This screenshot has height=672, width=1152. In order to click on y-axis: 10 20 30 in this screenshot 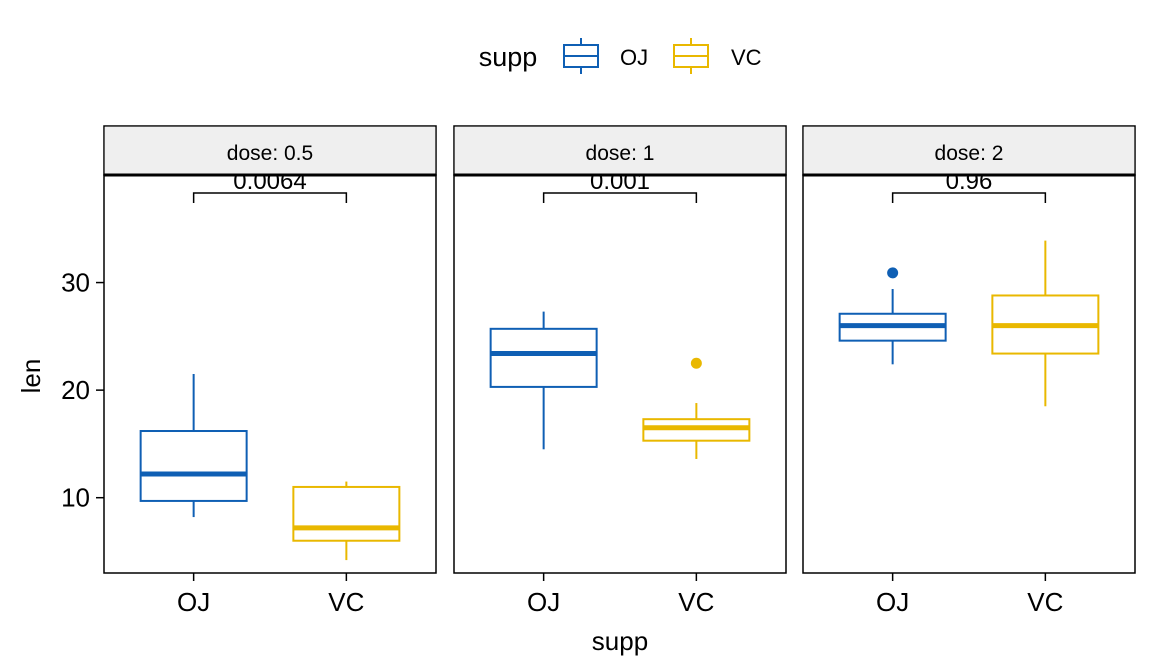, I will do `click(82, 390)`.